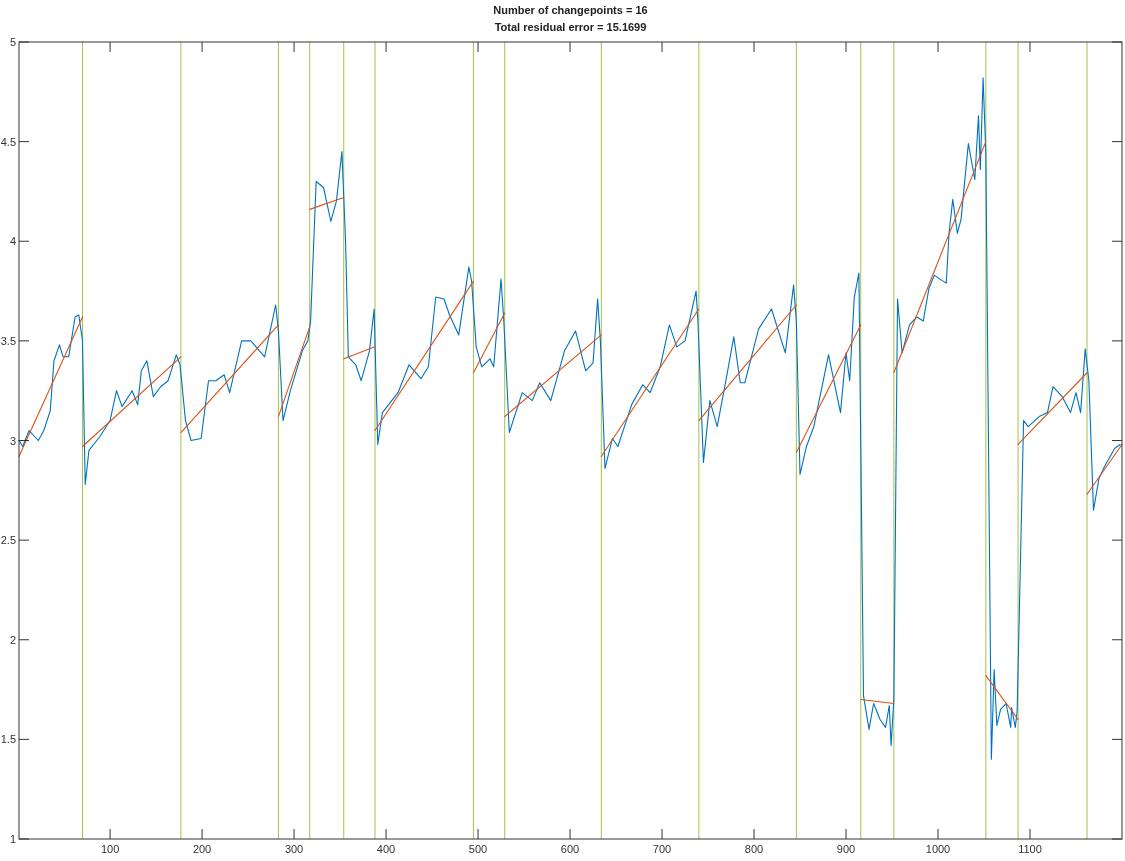 This screenshot has height=861, width=1125. I want to click on x-tick-label: 400, so click(386, 849).